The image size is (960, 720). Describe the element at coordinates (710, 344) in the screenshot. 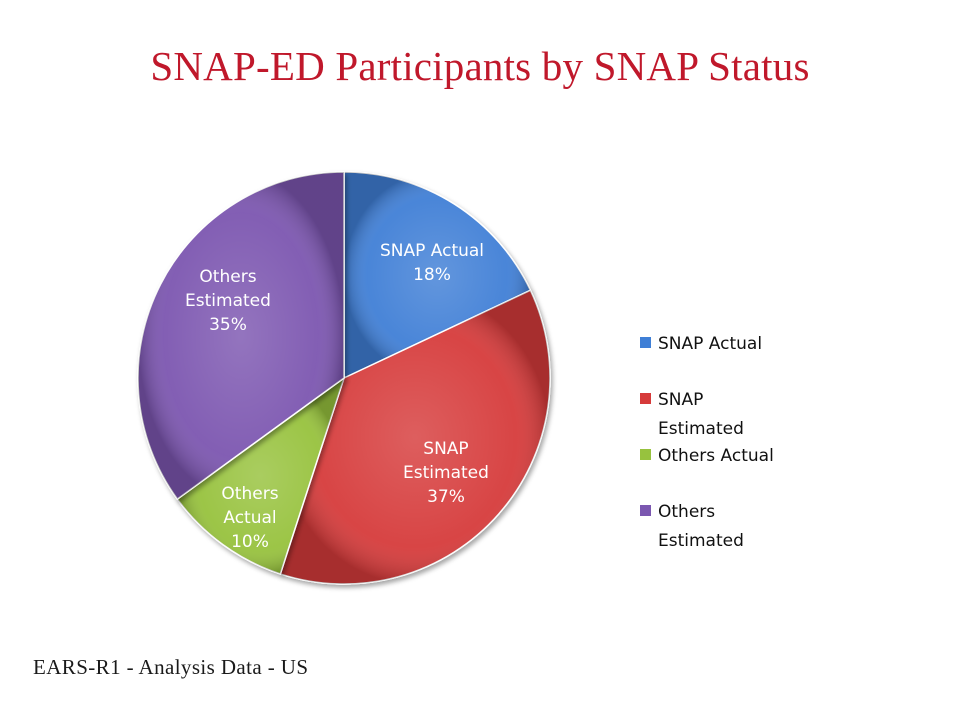

I see `legend-label: SNAP Actual` at that location.